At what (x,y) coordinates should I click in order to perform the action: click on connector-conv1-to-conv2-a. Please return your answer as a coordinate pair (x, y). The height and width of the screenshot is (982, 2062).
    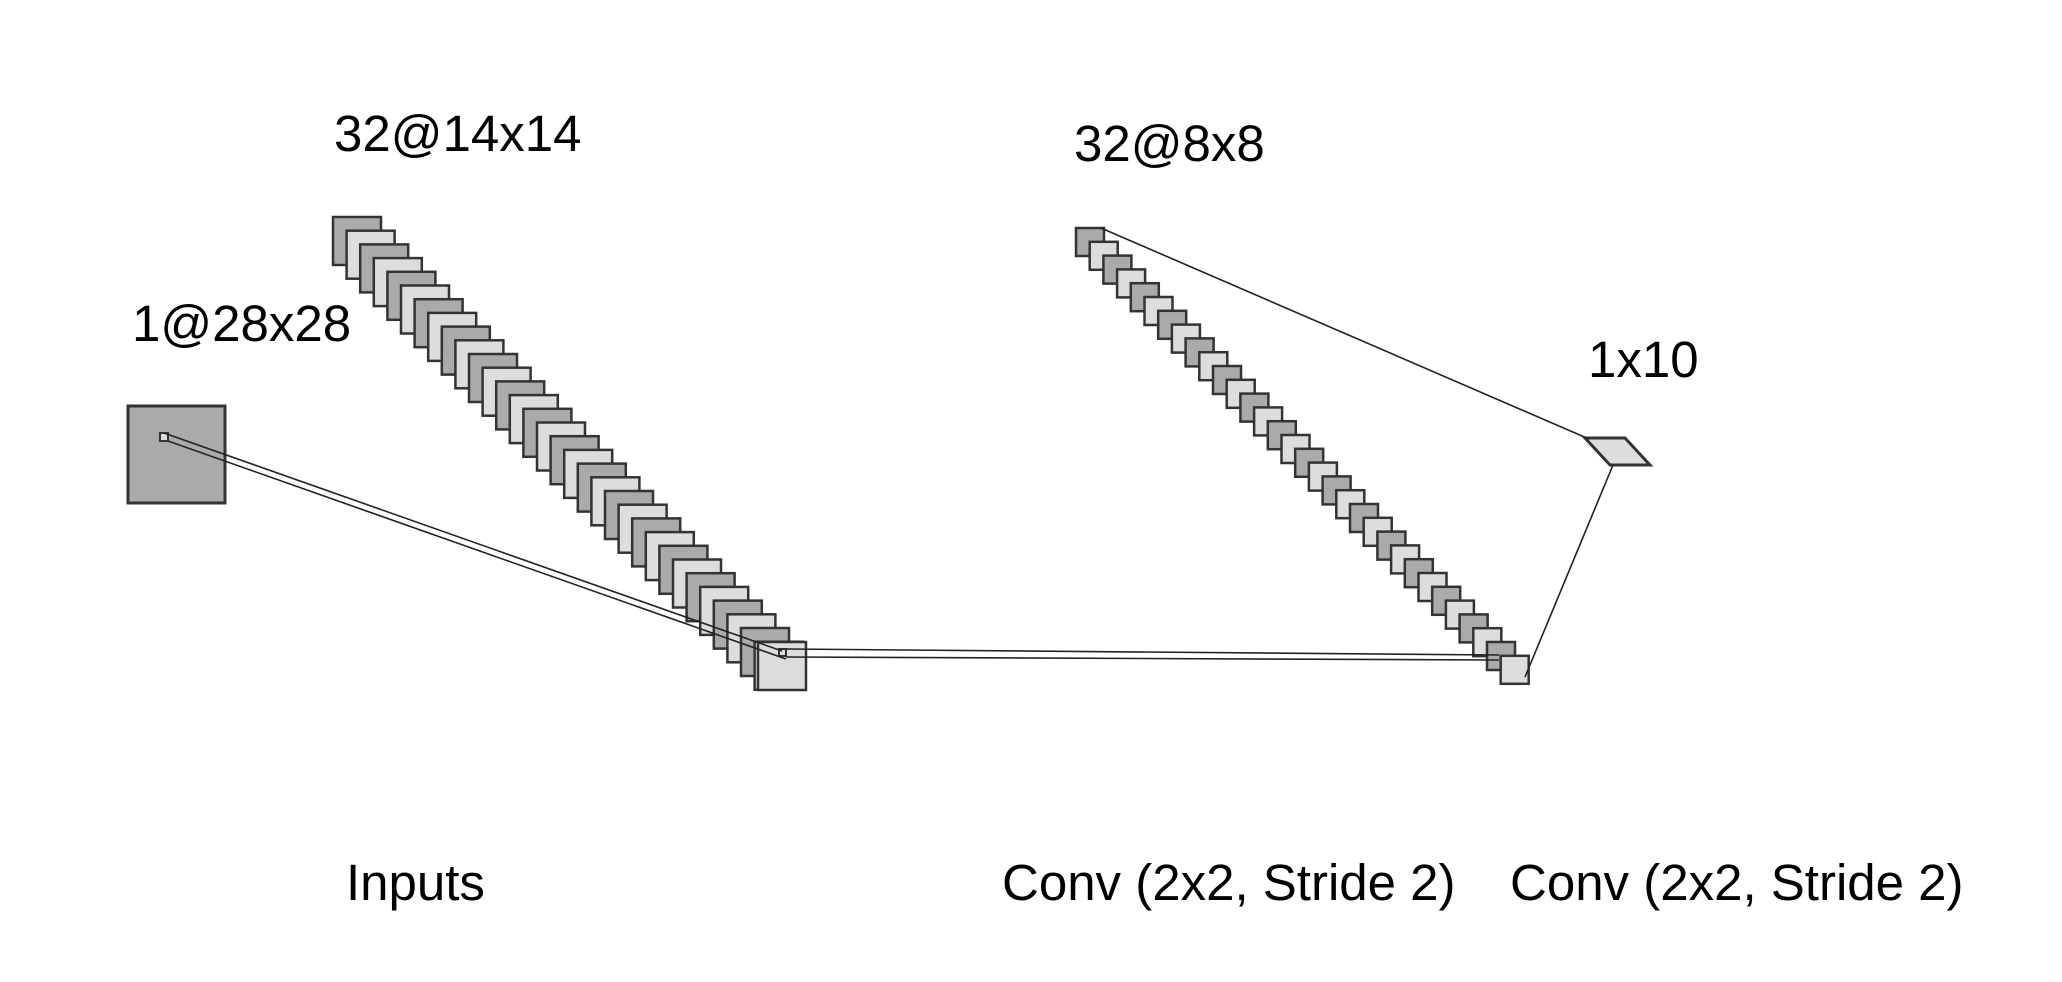
    Looking at the image, I should click on (1142, 652).